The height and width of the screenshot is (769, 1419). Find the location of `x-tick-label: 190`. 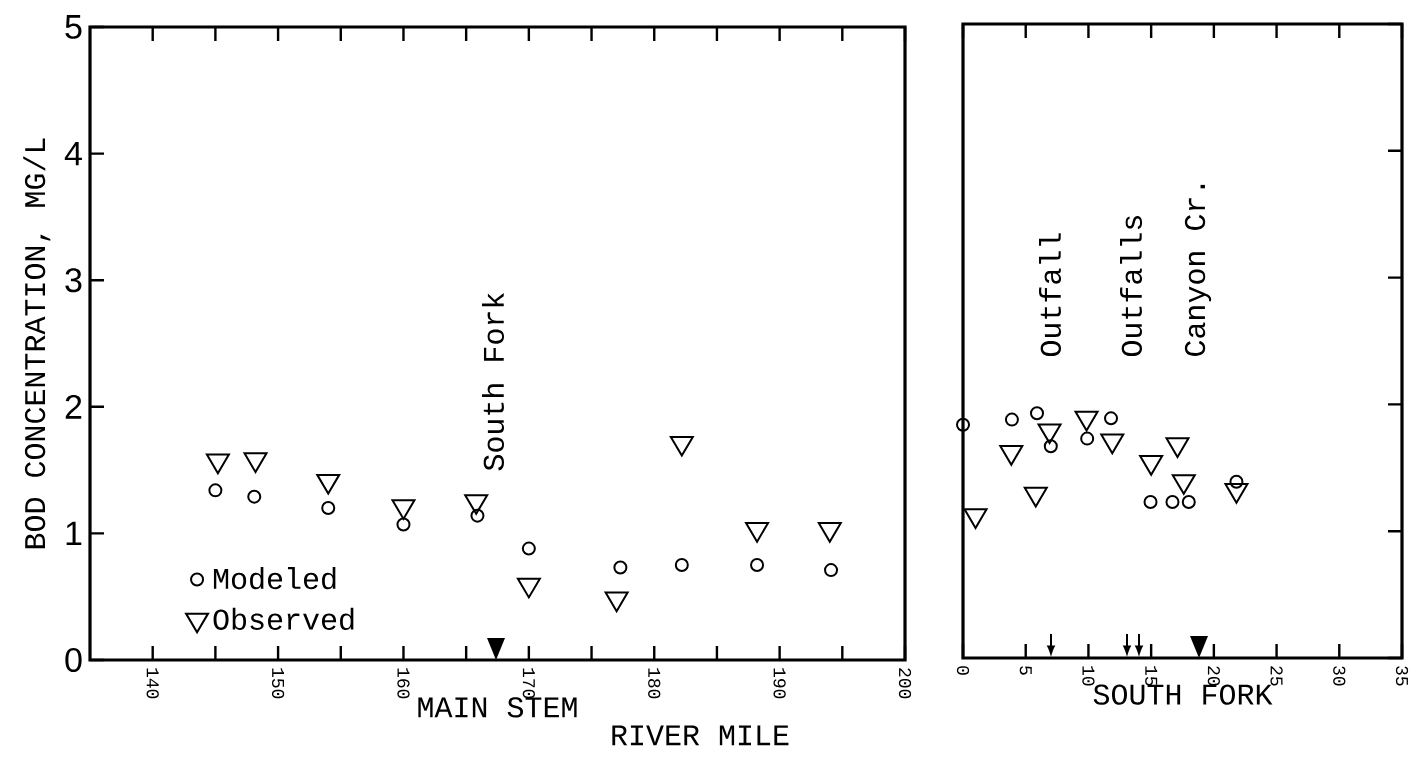

x-tick-label: 190 is located at coordinates (779, 683).